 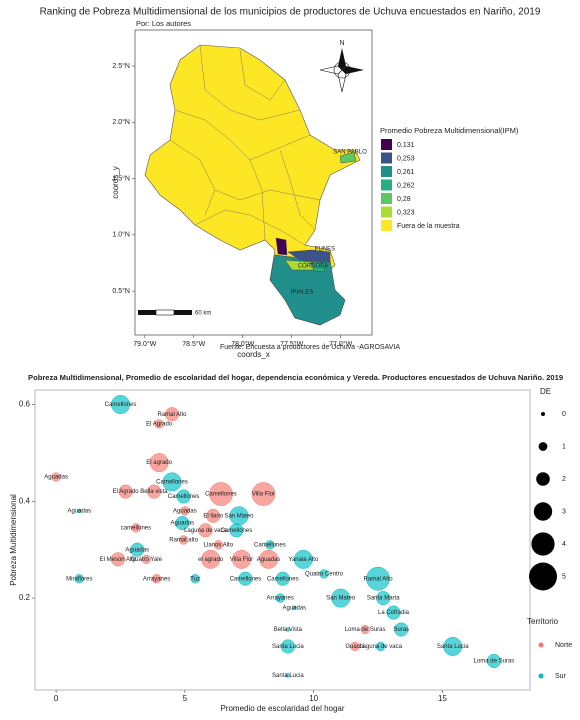 I want to click on small-municipality, so click(x=319, y=267).